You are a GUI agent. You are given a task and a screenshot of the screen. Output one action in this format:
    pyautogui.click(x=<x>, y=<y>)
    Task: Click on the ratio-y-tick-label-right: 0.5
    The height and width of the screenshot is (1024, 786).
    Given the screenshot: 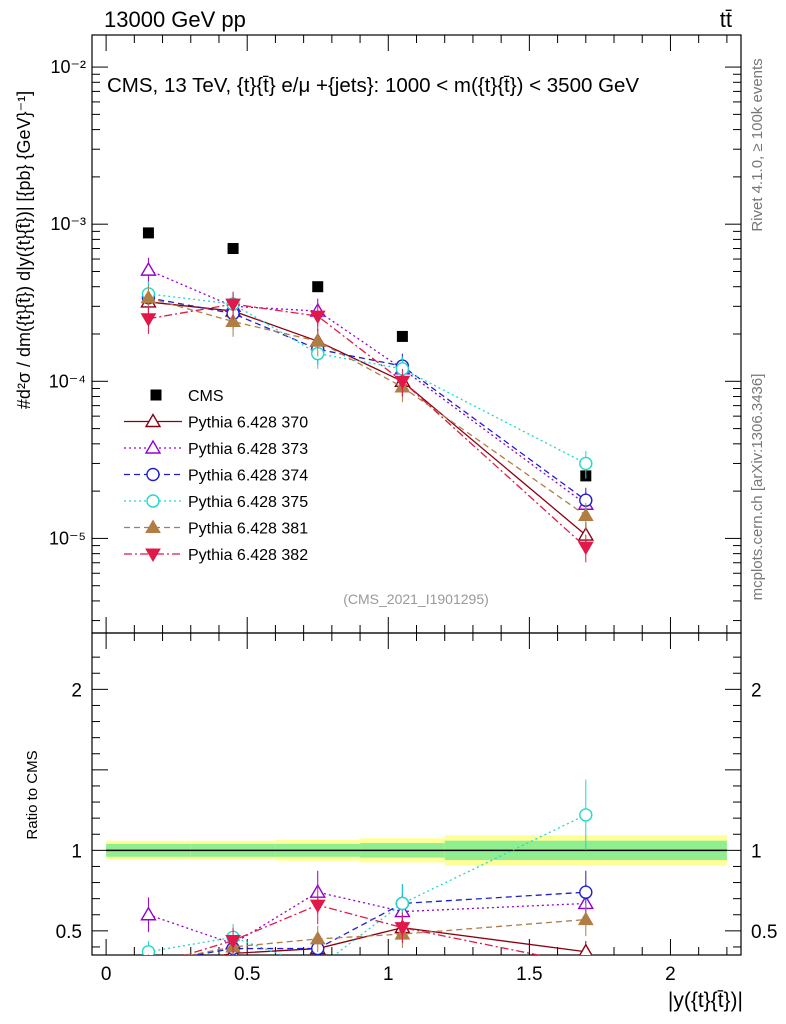 What is the action you would take?
    pyautogui.click(x=764, y=932)
    